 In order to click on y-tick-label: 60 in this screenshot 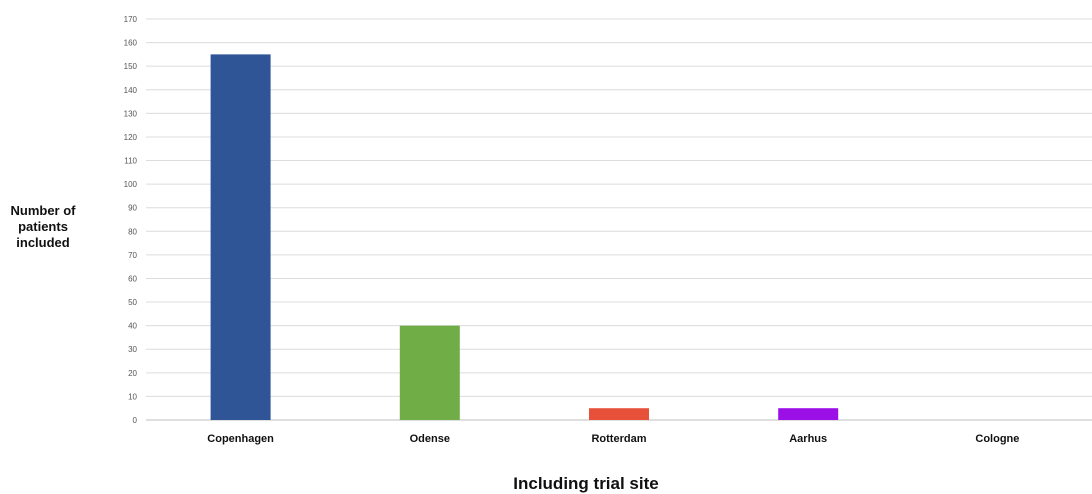, I will do `click(132, 278)`.